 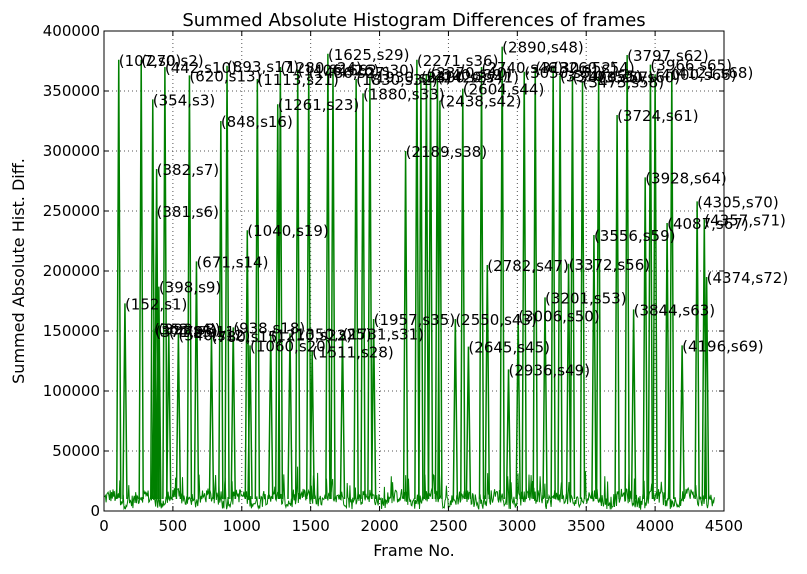 I want to click on y-tick-label: 100000, so click(x=71, y=391).